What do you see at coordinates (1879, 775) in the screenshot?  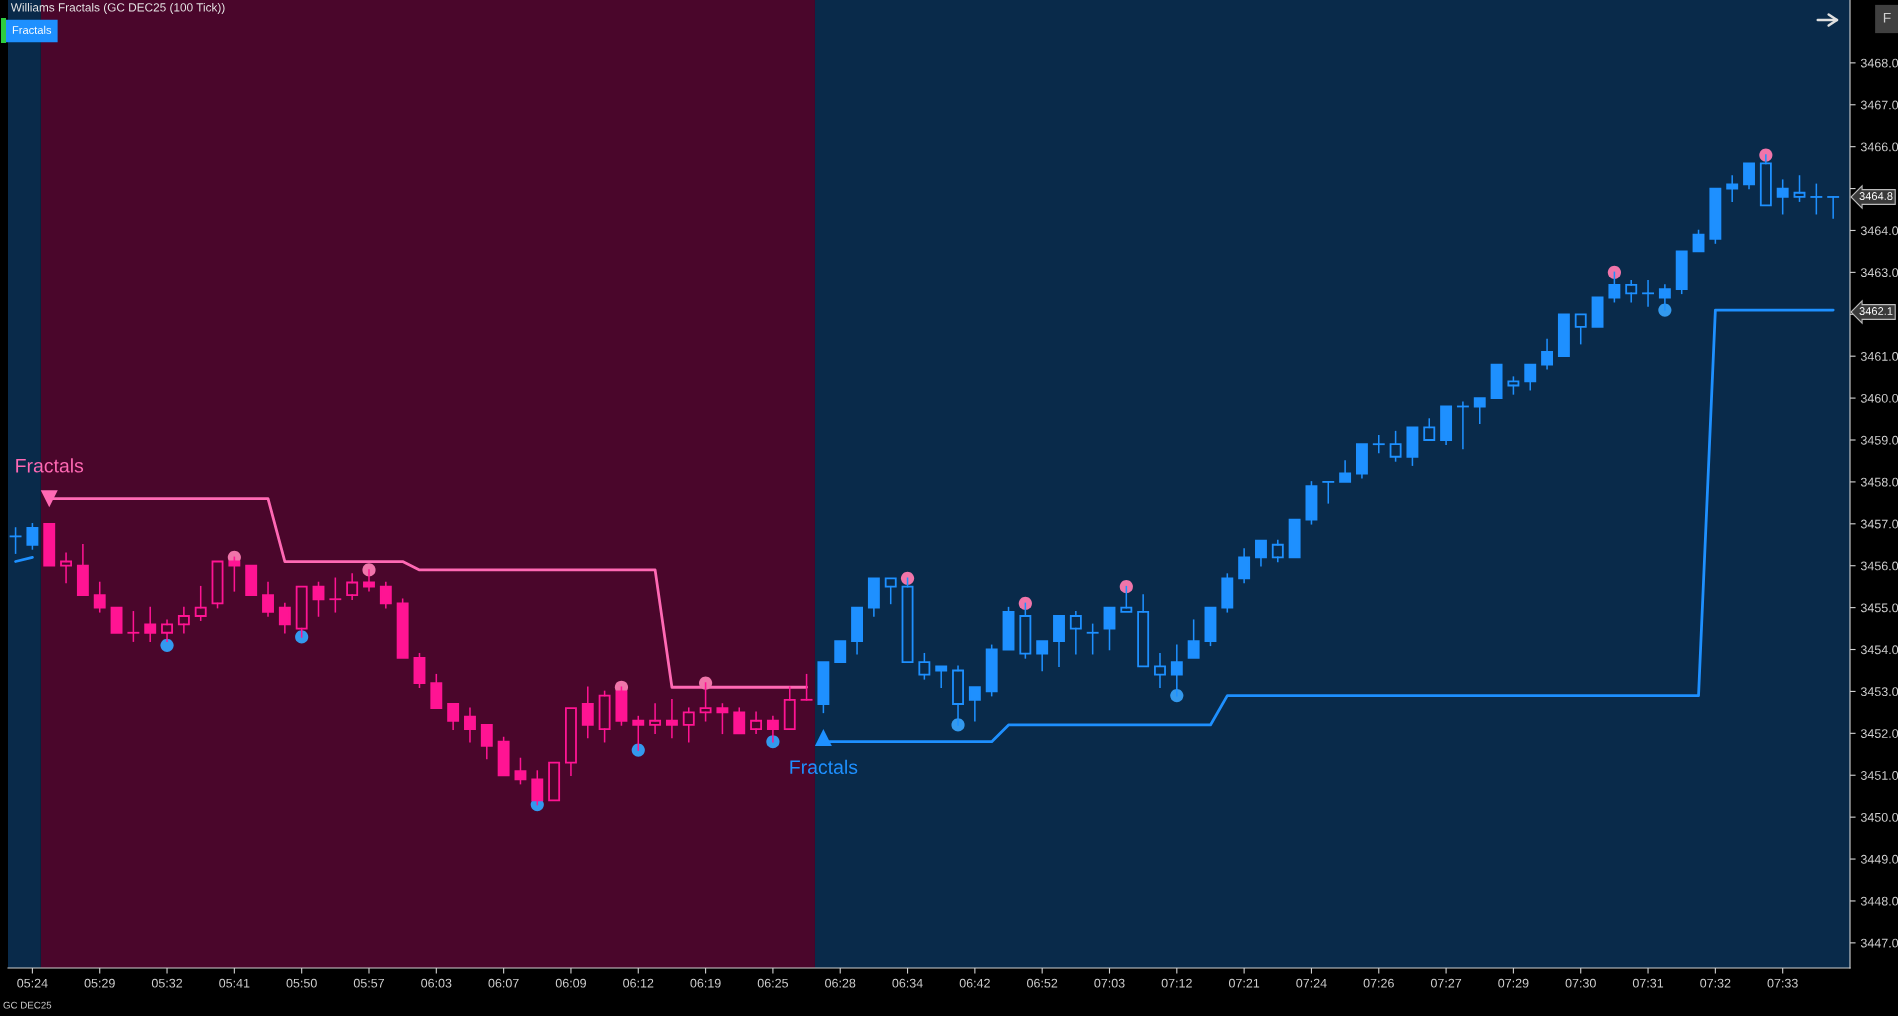 I see `y-tick-label: 3451.0` at bounding box center [1879, 775].